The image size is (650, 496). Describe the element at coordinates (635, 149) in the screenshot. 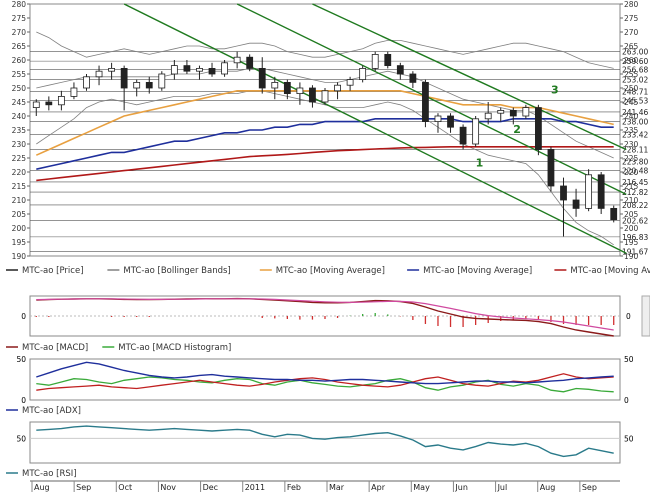

I see `level-label: 228.11` at that location.